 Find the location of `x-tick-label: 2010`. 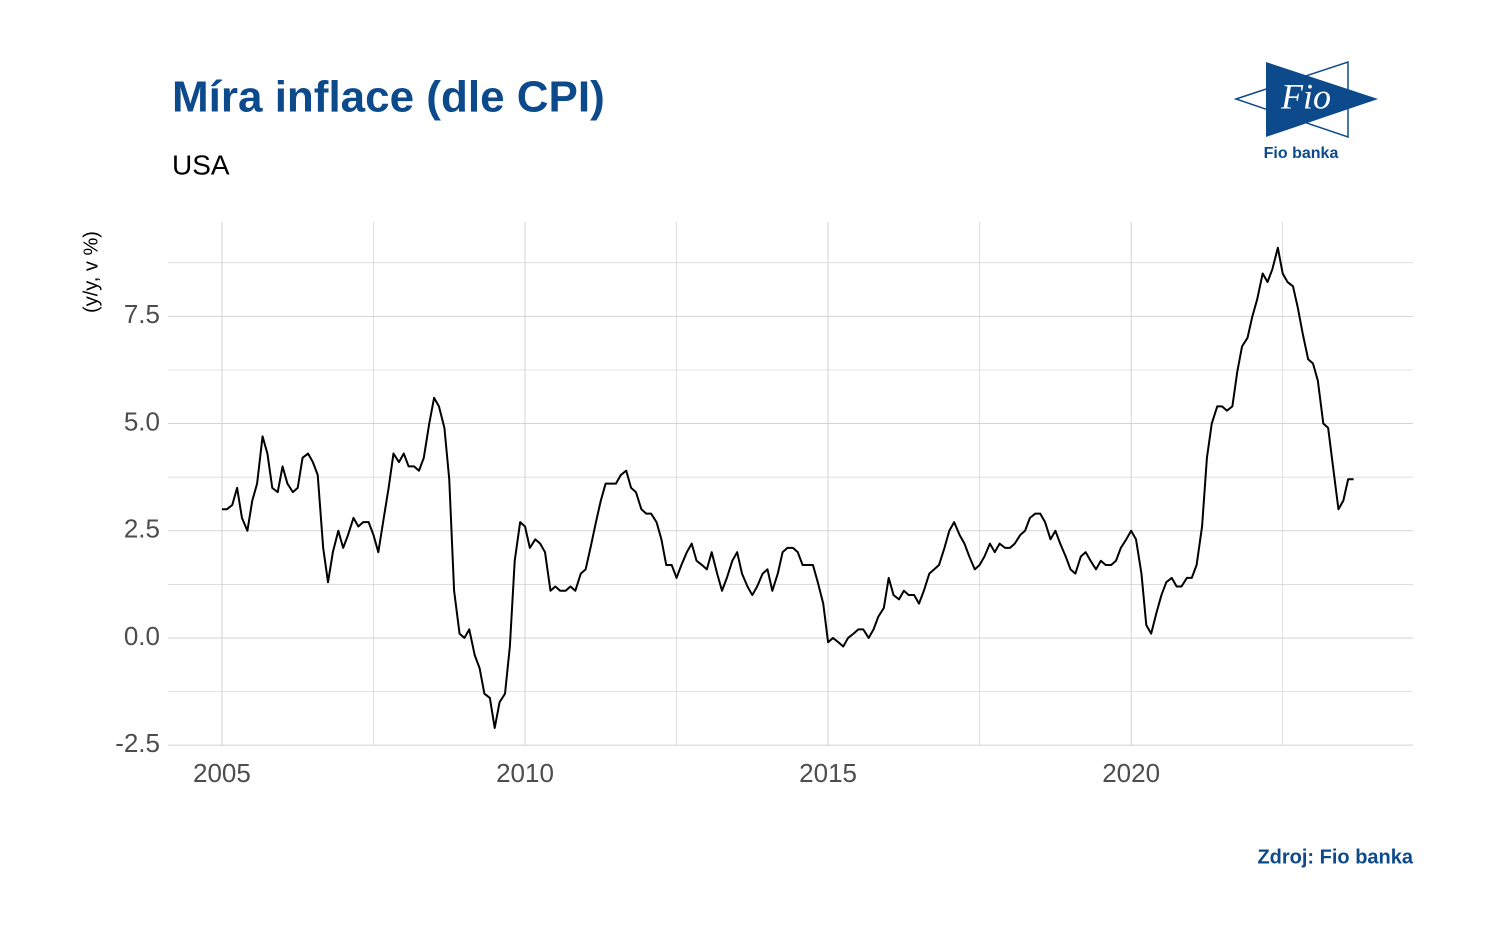

x-tick-label: 2010 is located at coordinates (525, 773).